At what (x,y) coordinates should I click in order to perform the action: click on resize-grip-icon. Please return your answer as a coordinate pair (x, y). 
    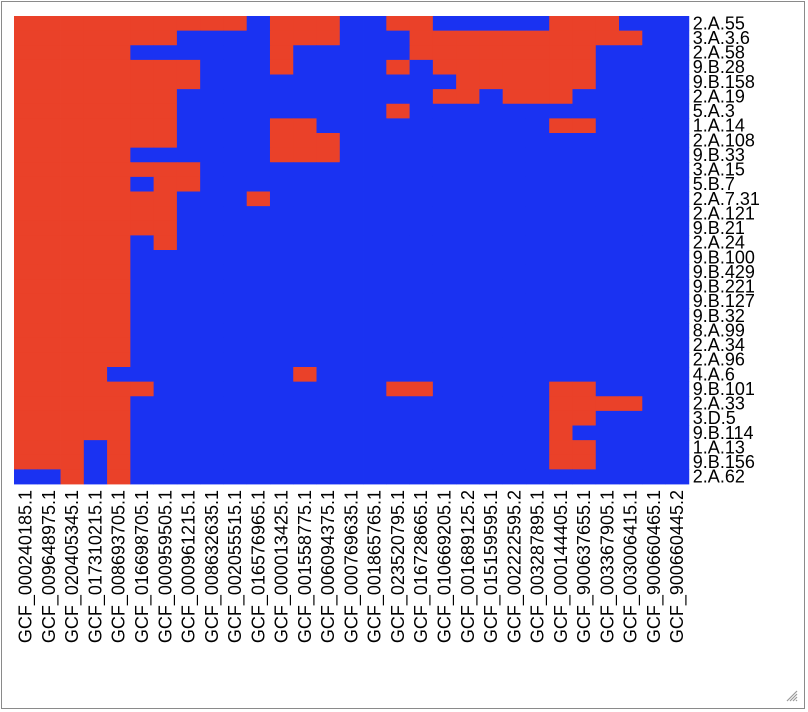
    Looking at the image, I should click on (791, 695).